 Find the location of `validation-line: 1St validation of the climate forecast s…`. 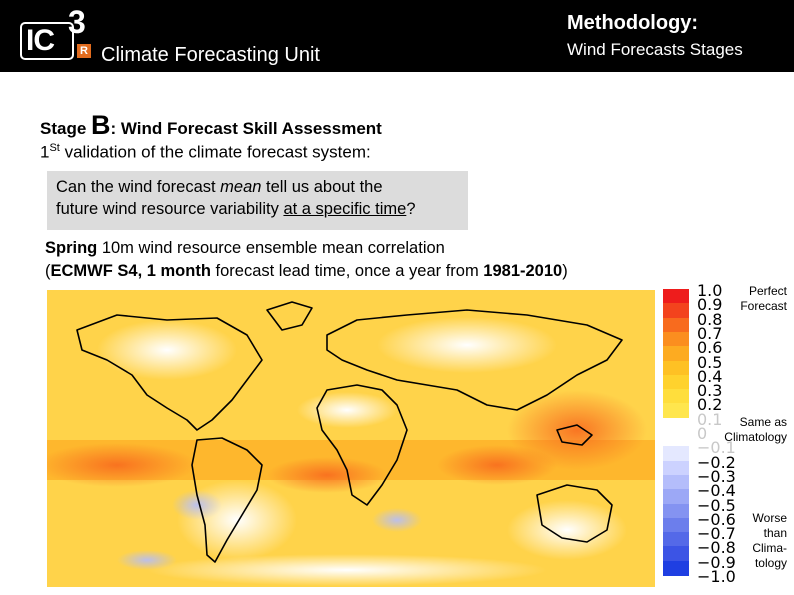

validation-line: 1St validation of the climate forecast s… is located at coordinates (205, 152).